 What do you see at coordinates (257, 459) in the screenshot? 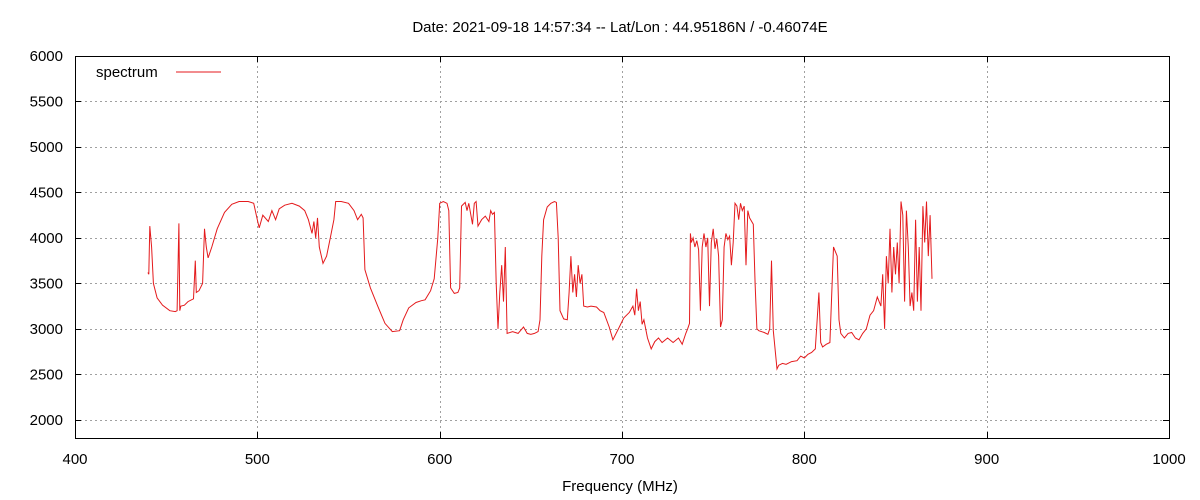
I see `x-tick-label: 500` at bounding box center [257, 459].